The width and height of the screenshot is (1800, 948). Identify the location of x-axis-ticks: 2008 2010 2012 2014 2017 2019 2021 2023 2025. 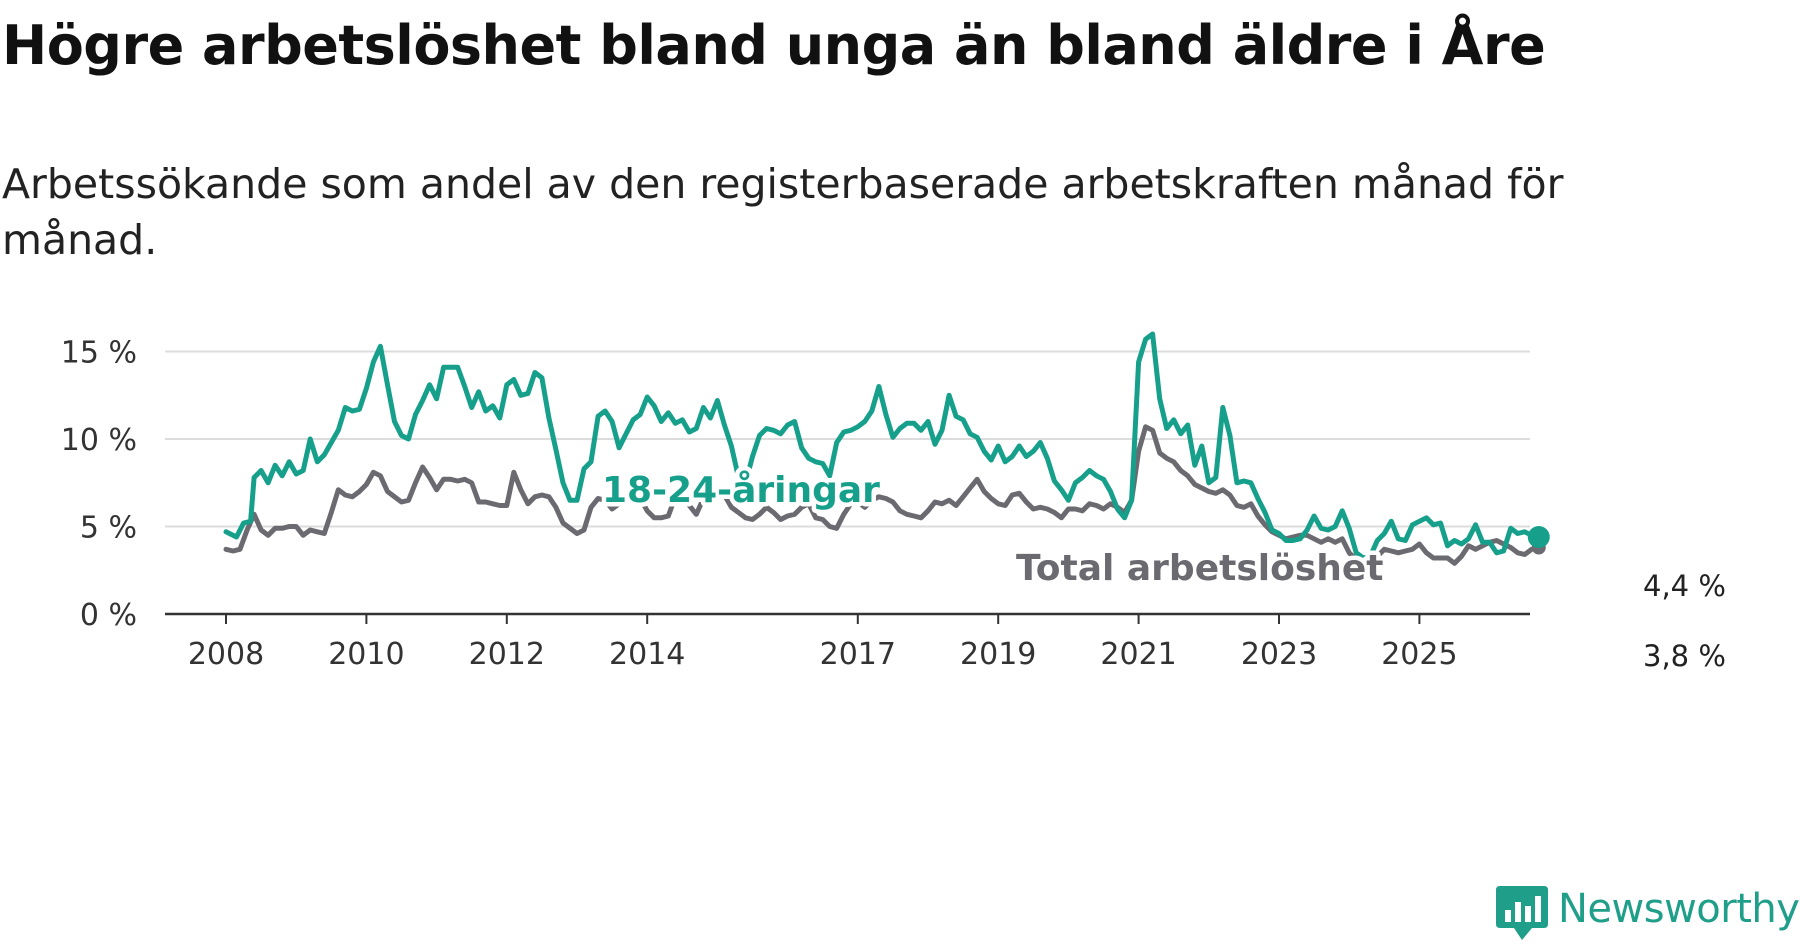
(823, 643).